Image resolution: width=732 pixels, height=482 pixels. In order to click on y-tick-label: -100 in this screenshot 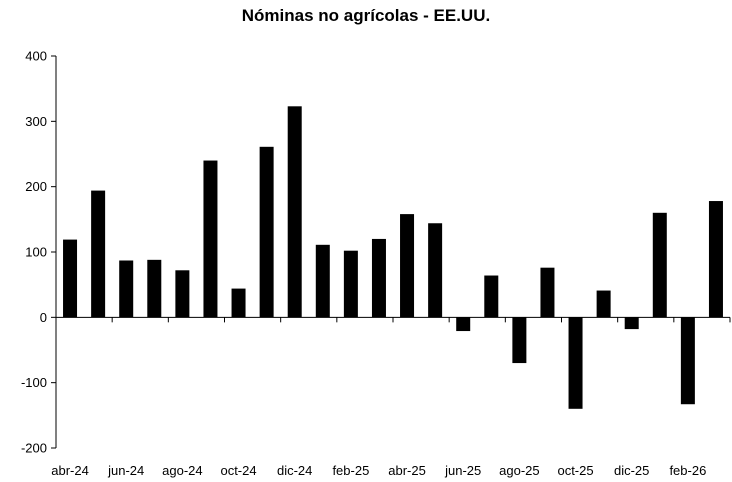, I will do `click(34, 382)`.